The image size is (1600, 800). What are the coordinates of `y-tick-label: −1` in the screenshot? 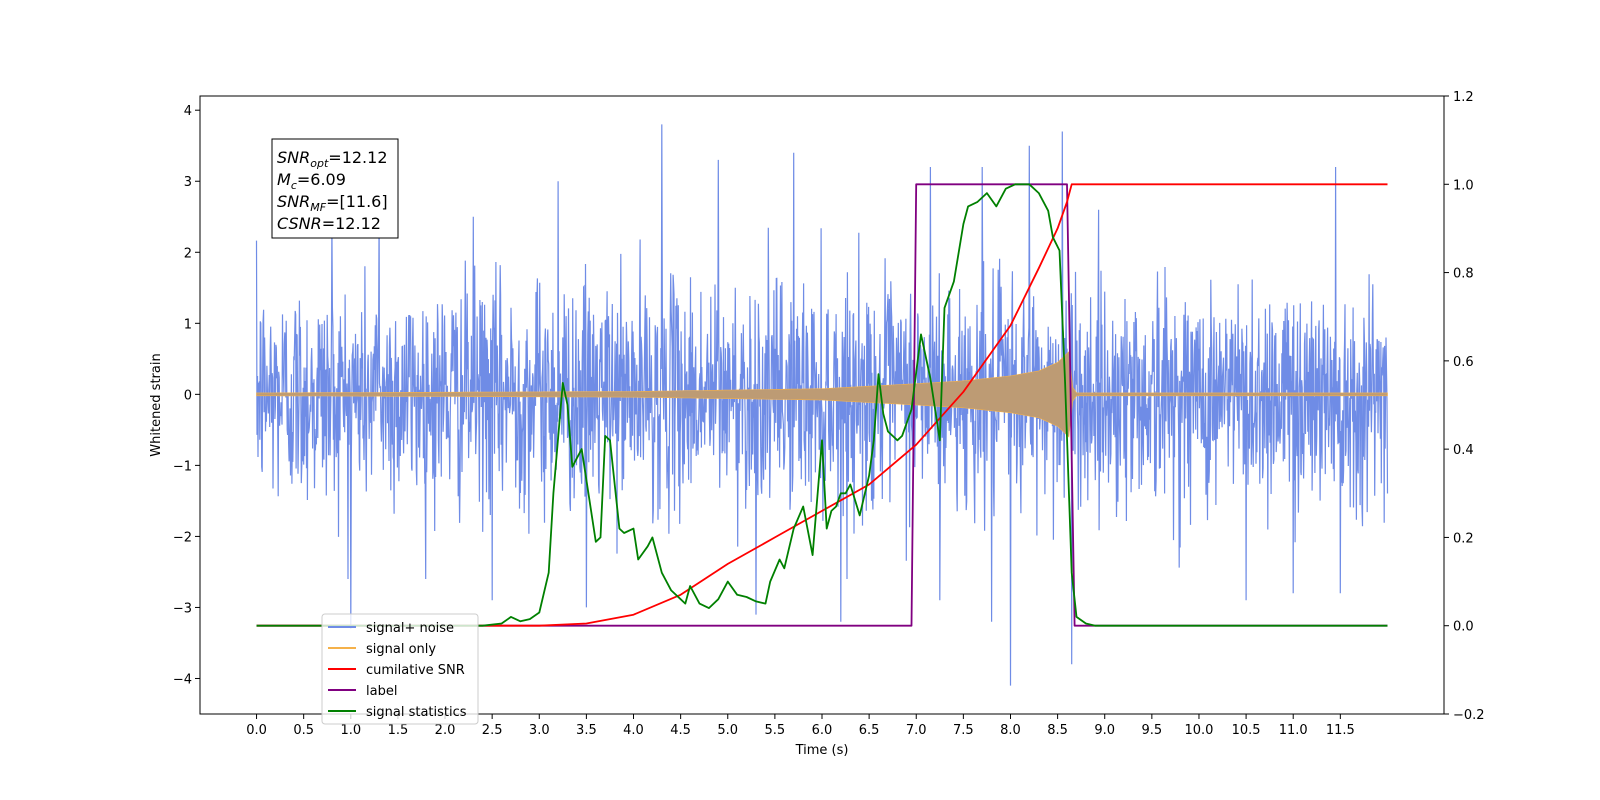 It's located at (182, 466).